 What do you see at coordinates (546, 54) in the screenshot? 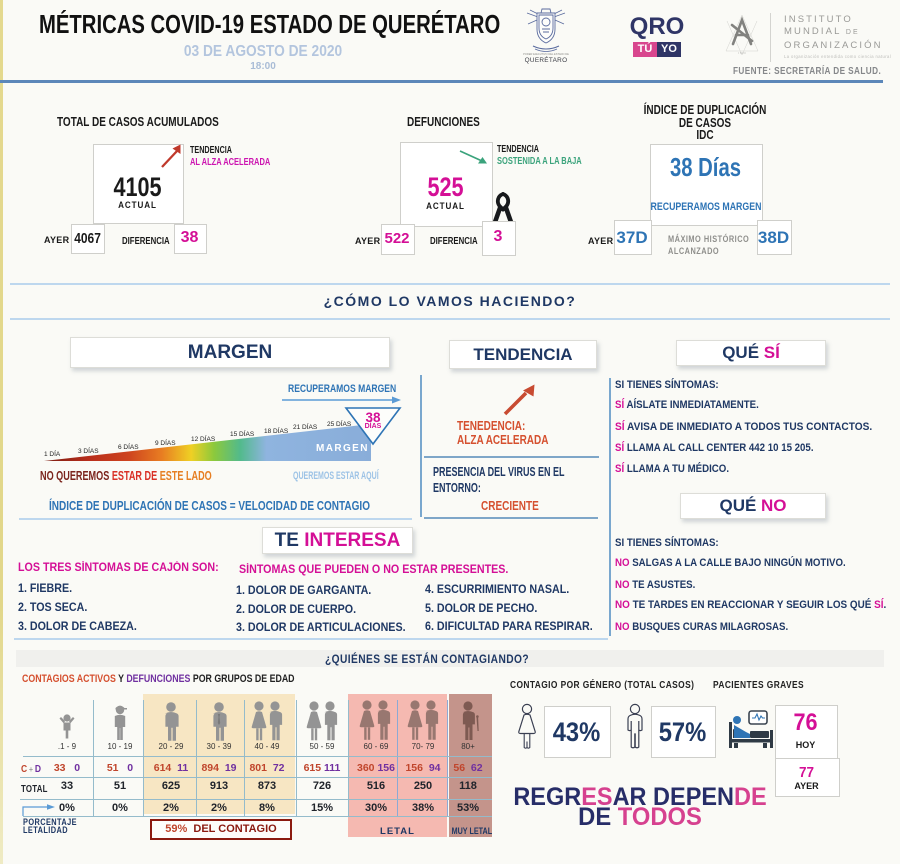
I see `svg-text: PODER EJECUTIVO DEL ESTADO DE` at bounding box center [546, 54].